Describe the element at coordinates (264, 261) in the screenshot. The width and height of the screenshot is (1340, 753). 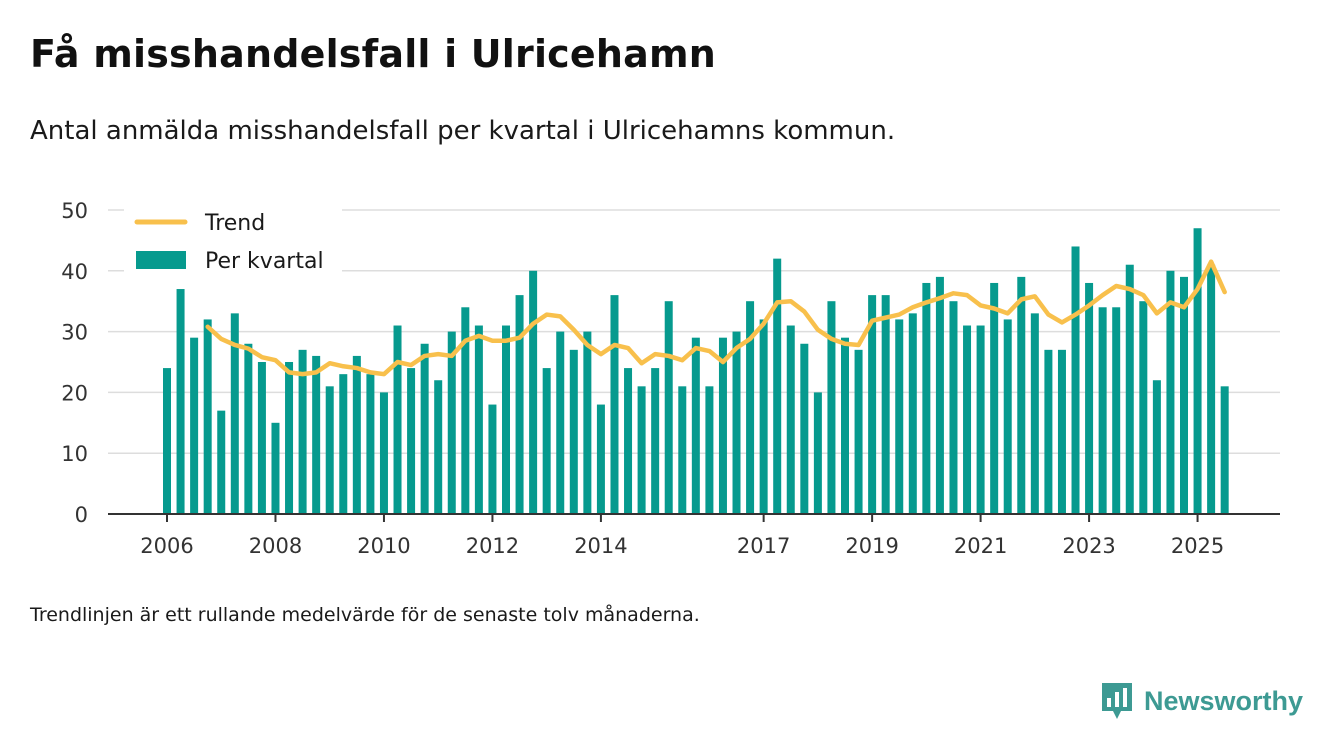
I see `legend-label-bars: Per kvartal` at that location.